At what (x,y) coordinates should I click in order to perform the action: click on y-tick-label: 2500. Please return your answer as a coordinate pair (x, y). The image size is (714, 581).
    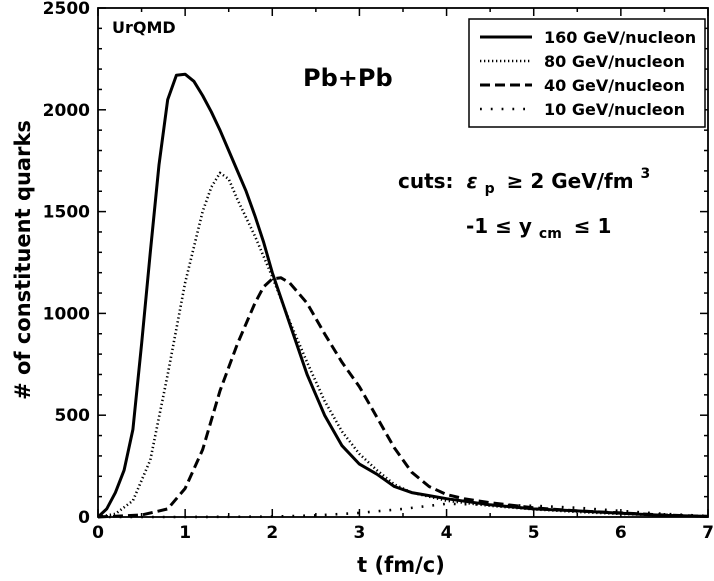
    Looking at the image, I should click on (66, 9).